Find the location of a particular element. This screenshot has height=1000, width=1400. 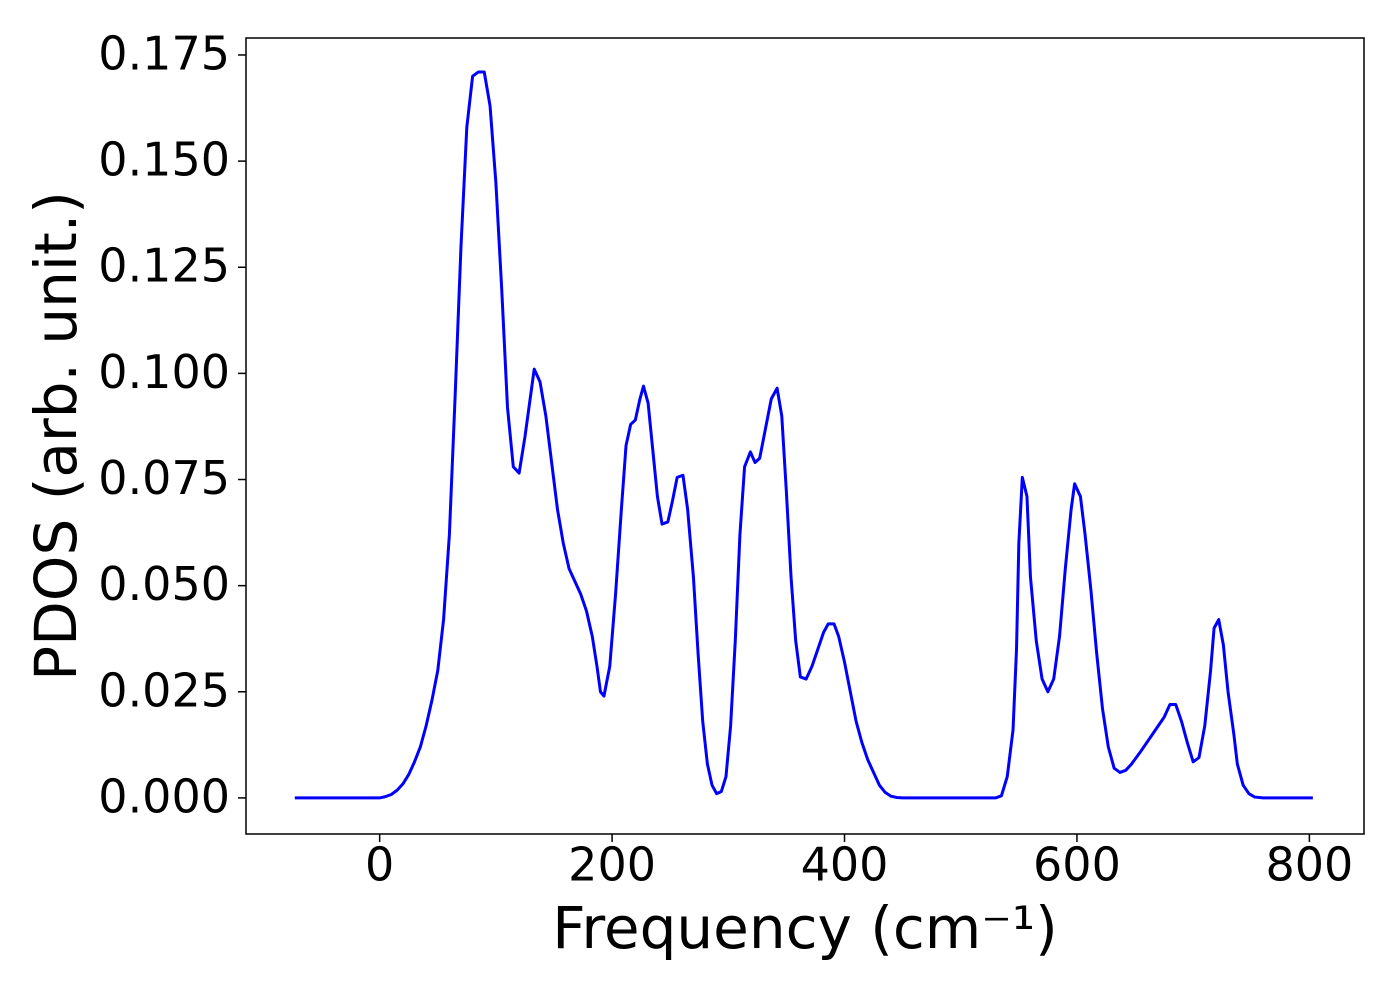

x-axis-label: Frequency (cm⁻¹) is located at coordinates (805, 928).